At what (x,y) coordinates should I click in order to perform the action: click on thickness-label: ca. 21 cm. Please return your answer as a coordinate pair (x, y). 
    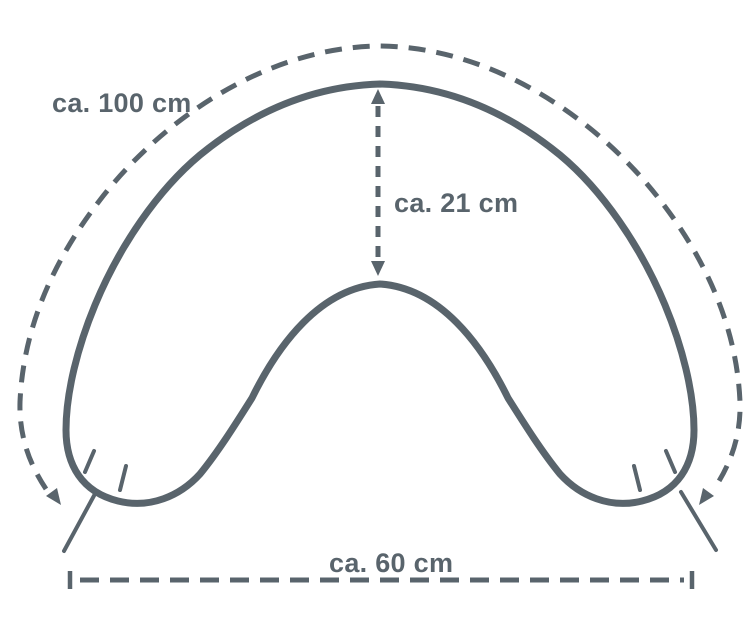
    Looking at the image, I should click on (456, 203).